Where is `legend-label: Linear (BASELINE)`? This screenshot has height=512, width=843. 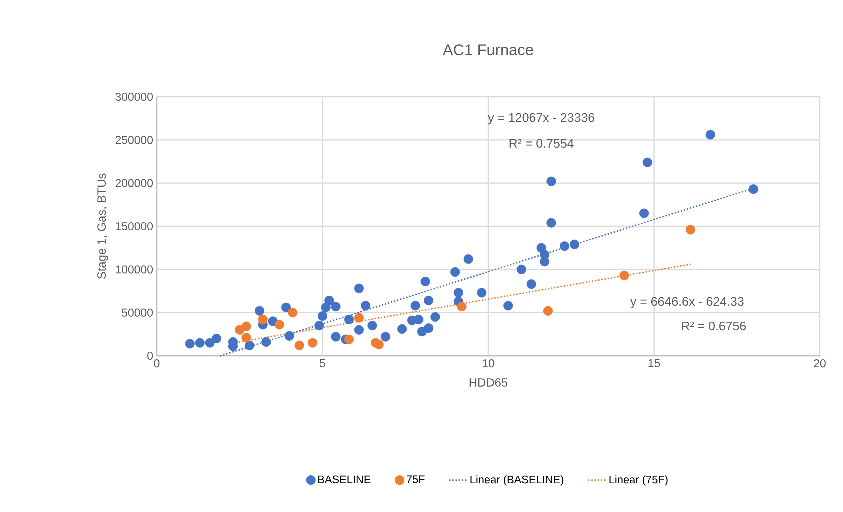
legend-label: Linear (BASELINE) is located at coordinates (517, 481).